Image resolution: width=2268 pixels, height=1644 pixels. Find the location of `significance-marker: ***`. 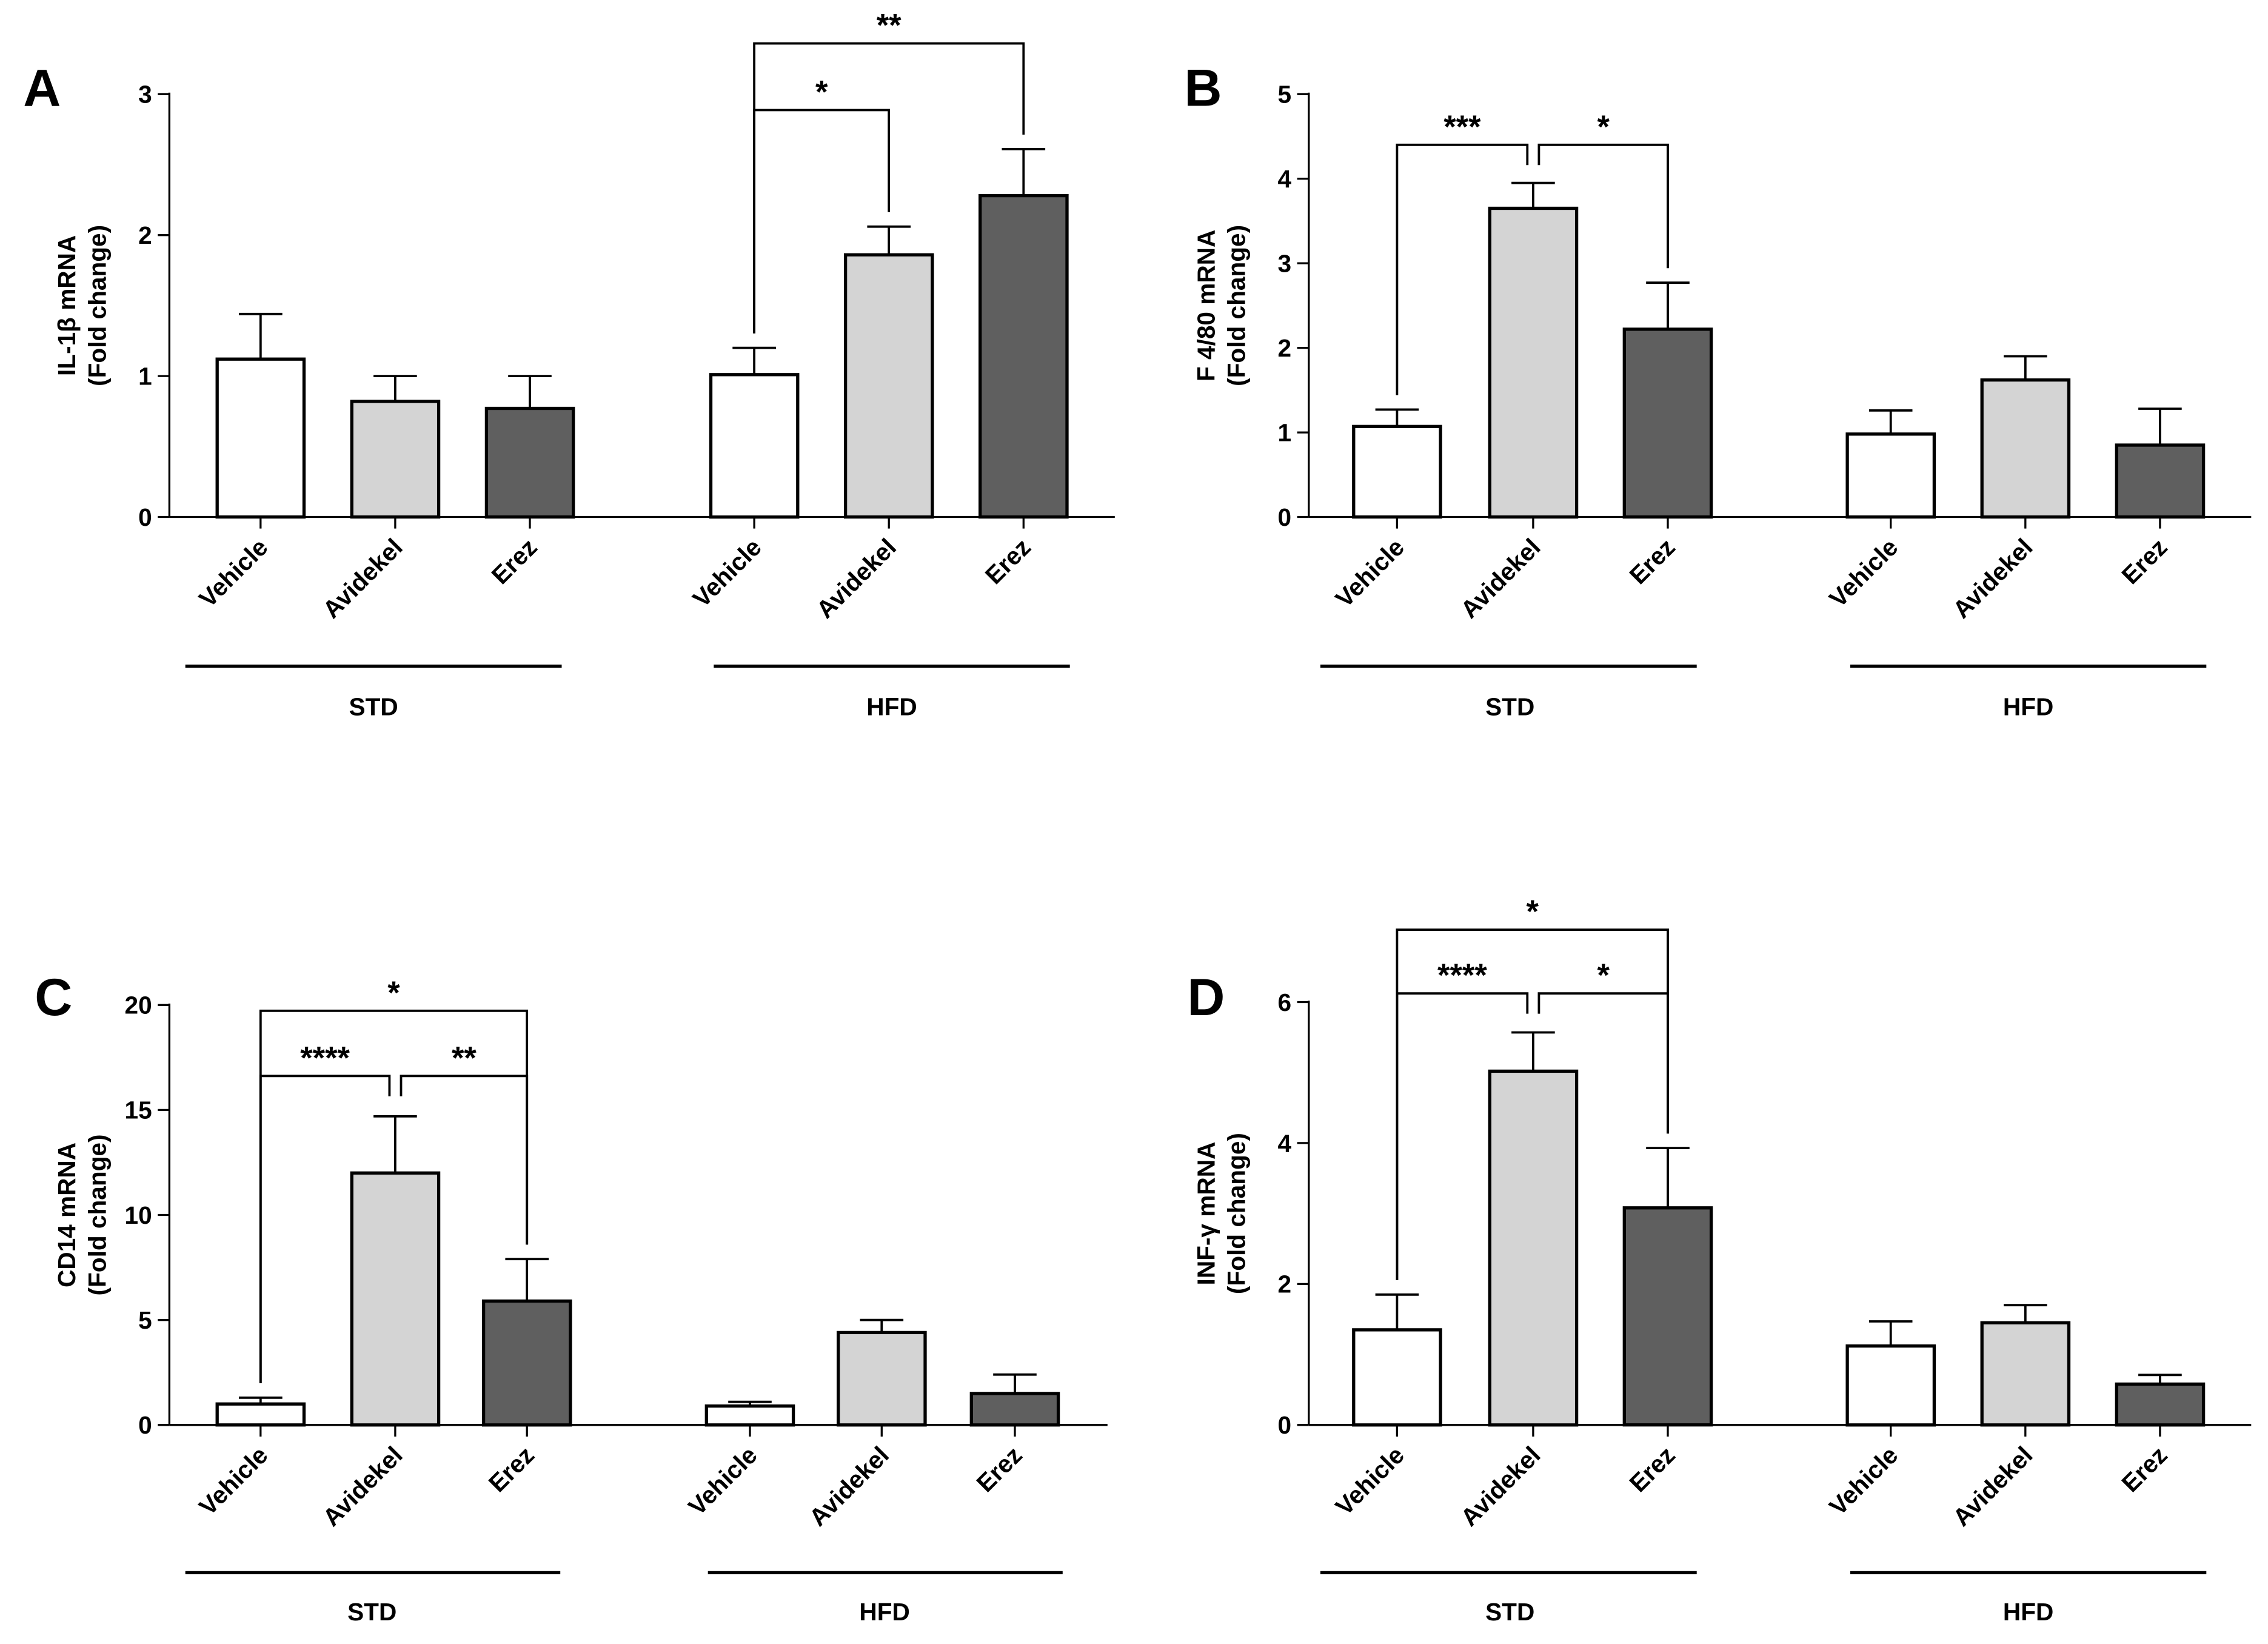

significance-marker: *** is located at coordinates (1462, 127).